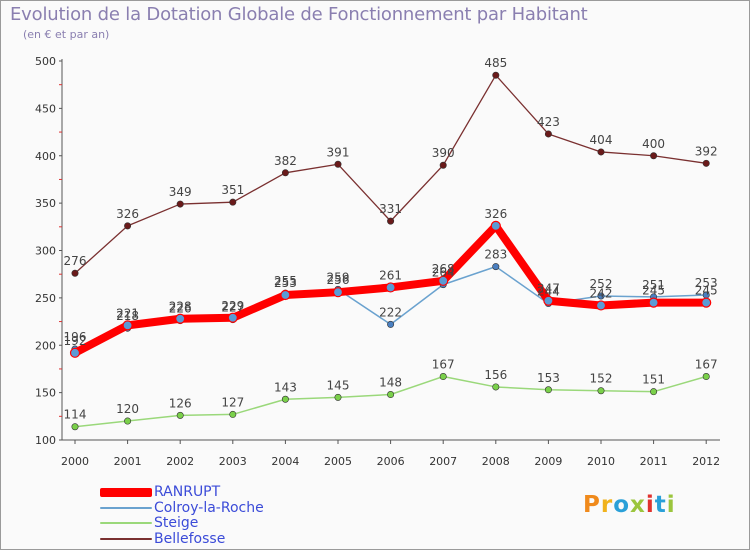 Image resolution: width=750 pixels, height=550 pixels. I want to click on data-label: 192, so click(75, 341).